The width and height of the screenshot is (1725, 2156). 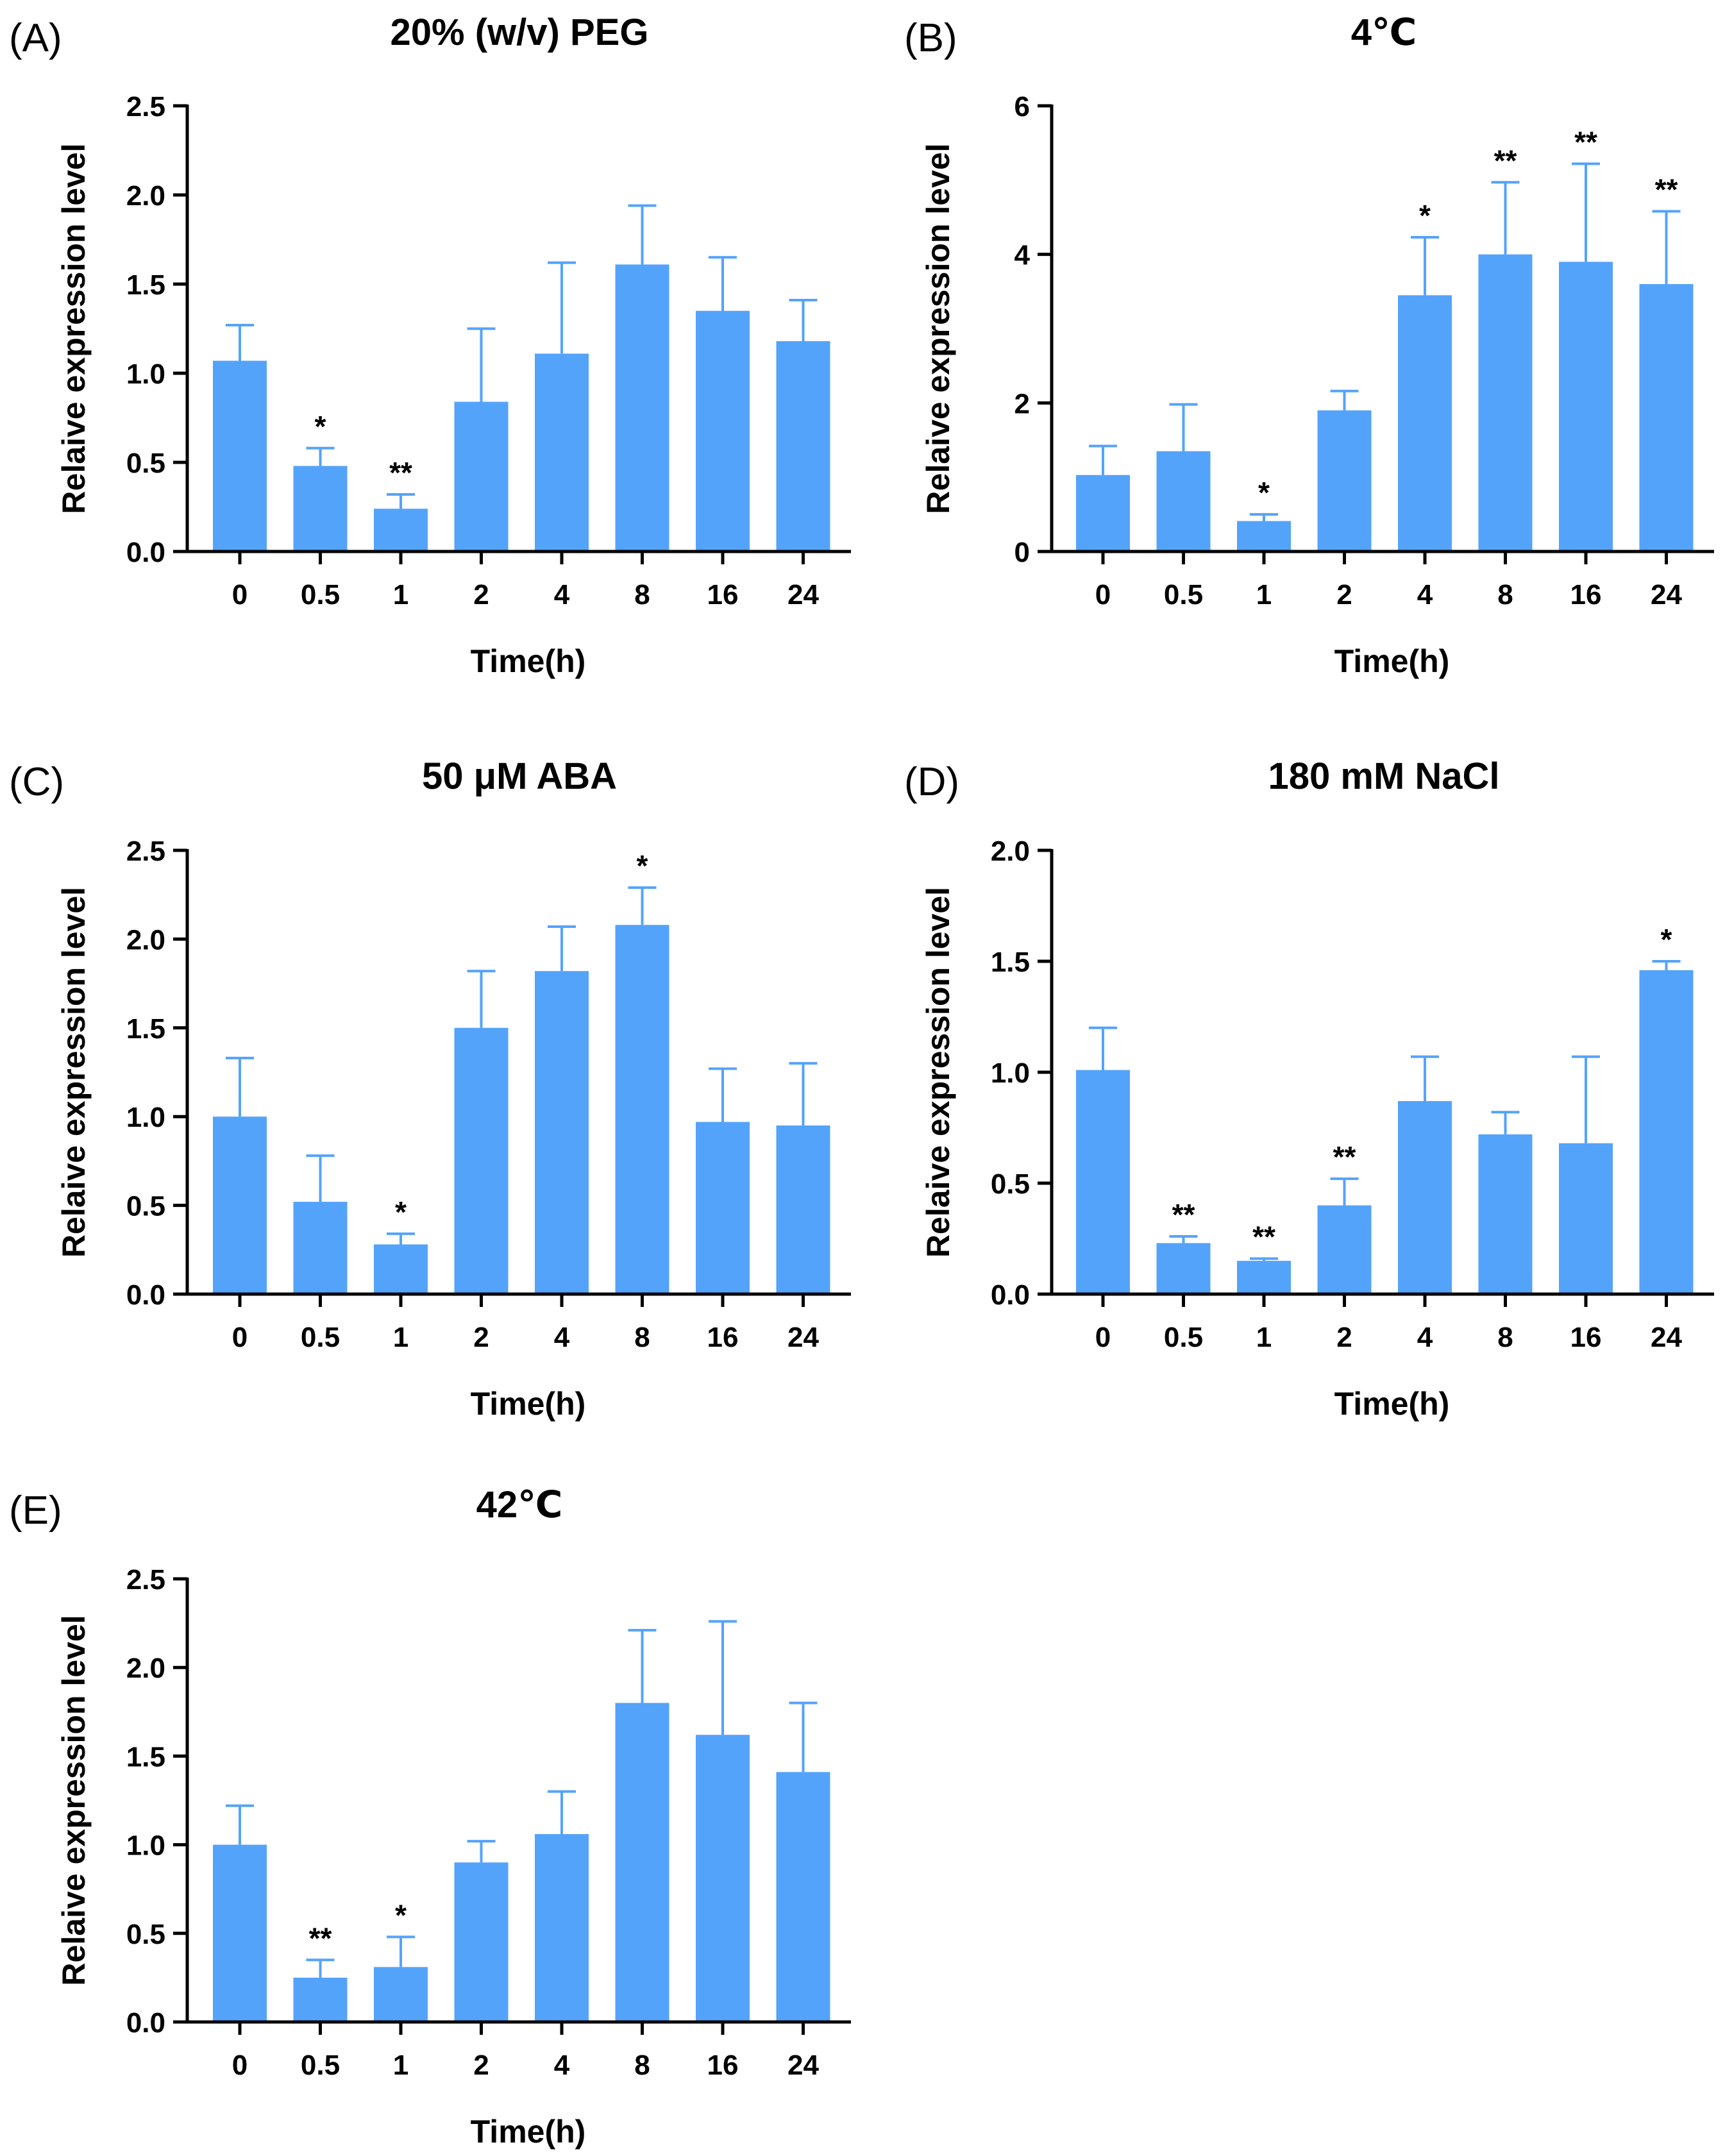 What do you see at coordinates (1022, 256) in the screenshot?
I see `y-tick-label: 4` at bounding box center [1022, 256].